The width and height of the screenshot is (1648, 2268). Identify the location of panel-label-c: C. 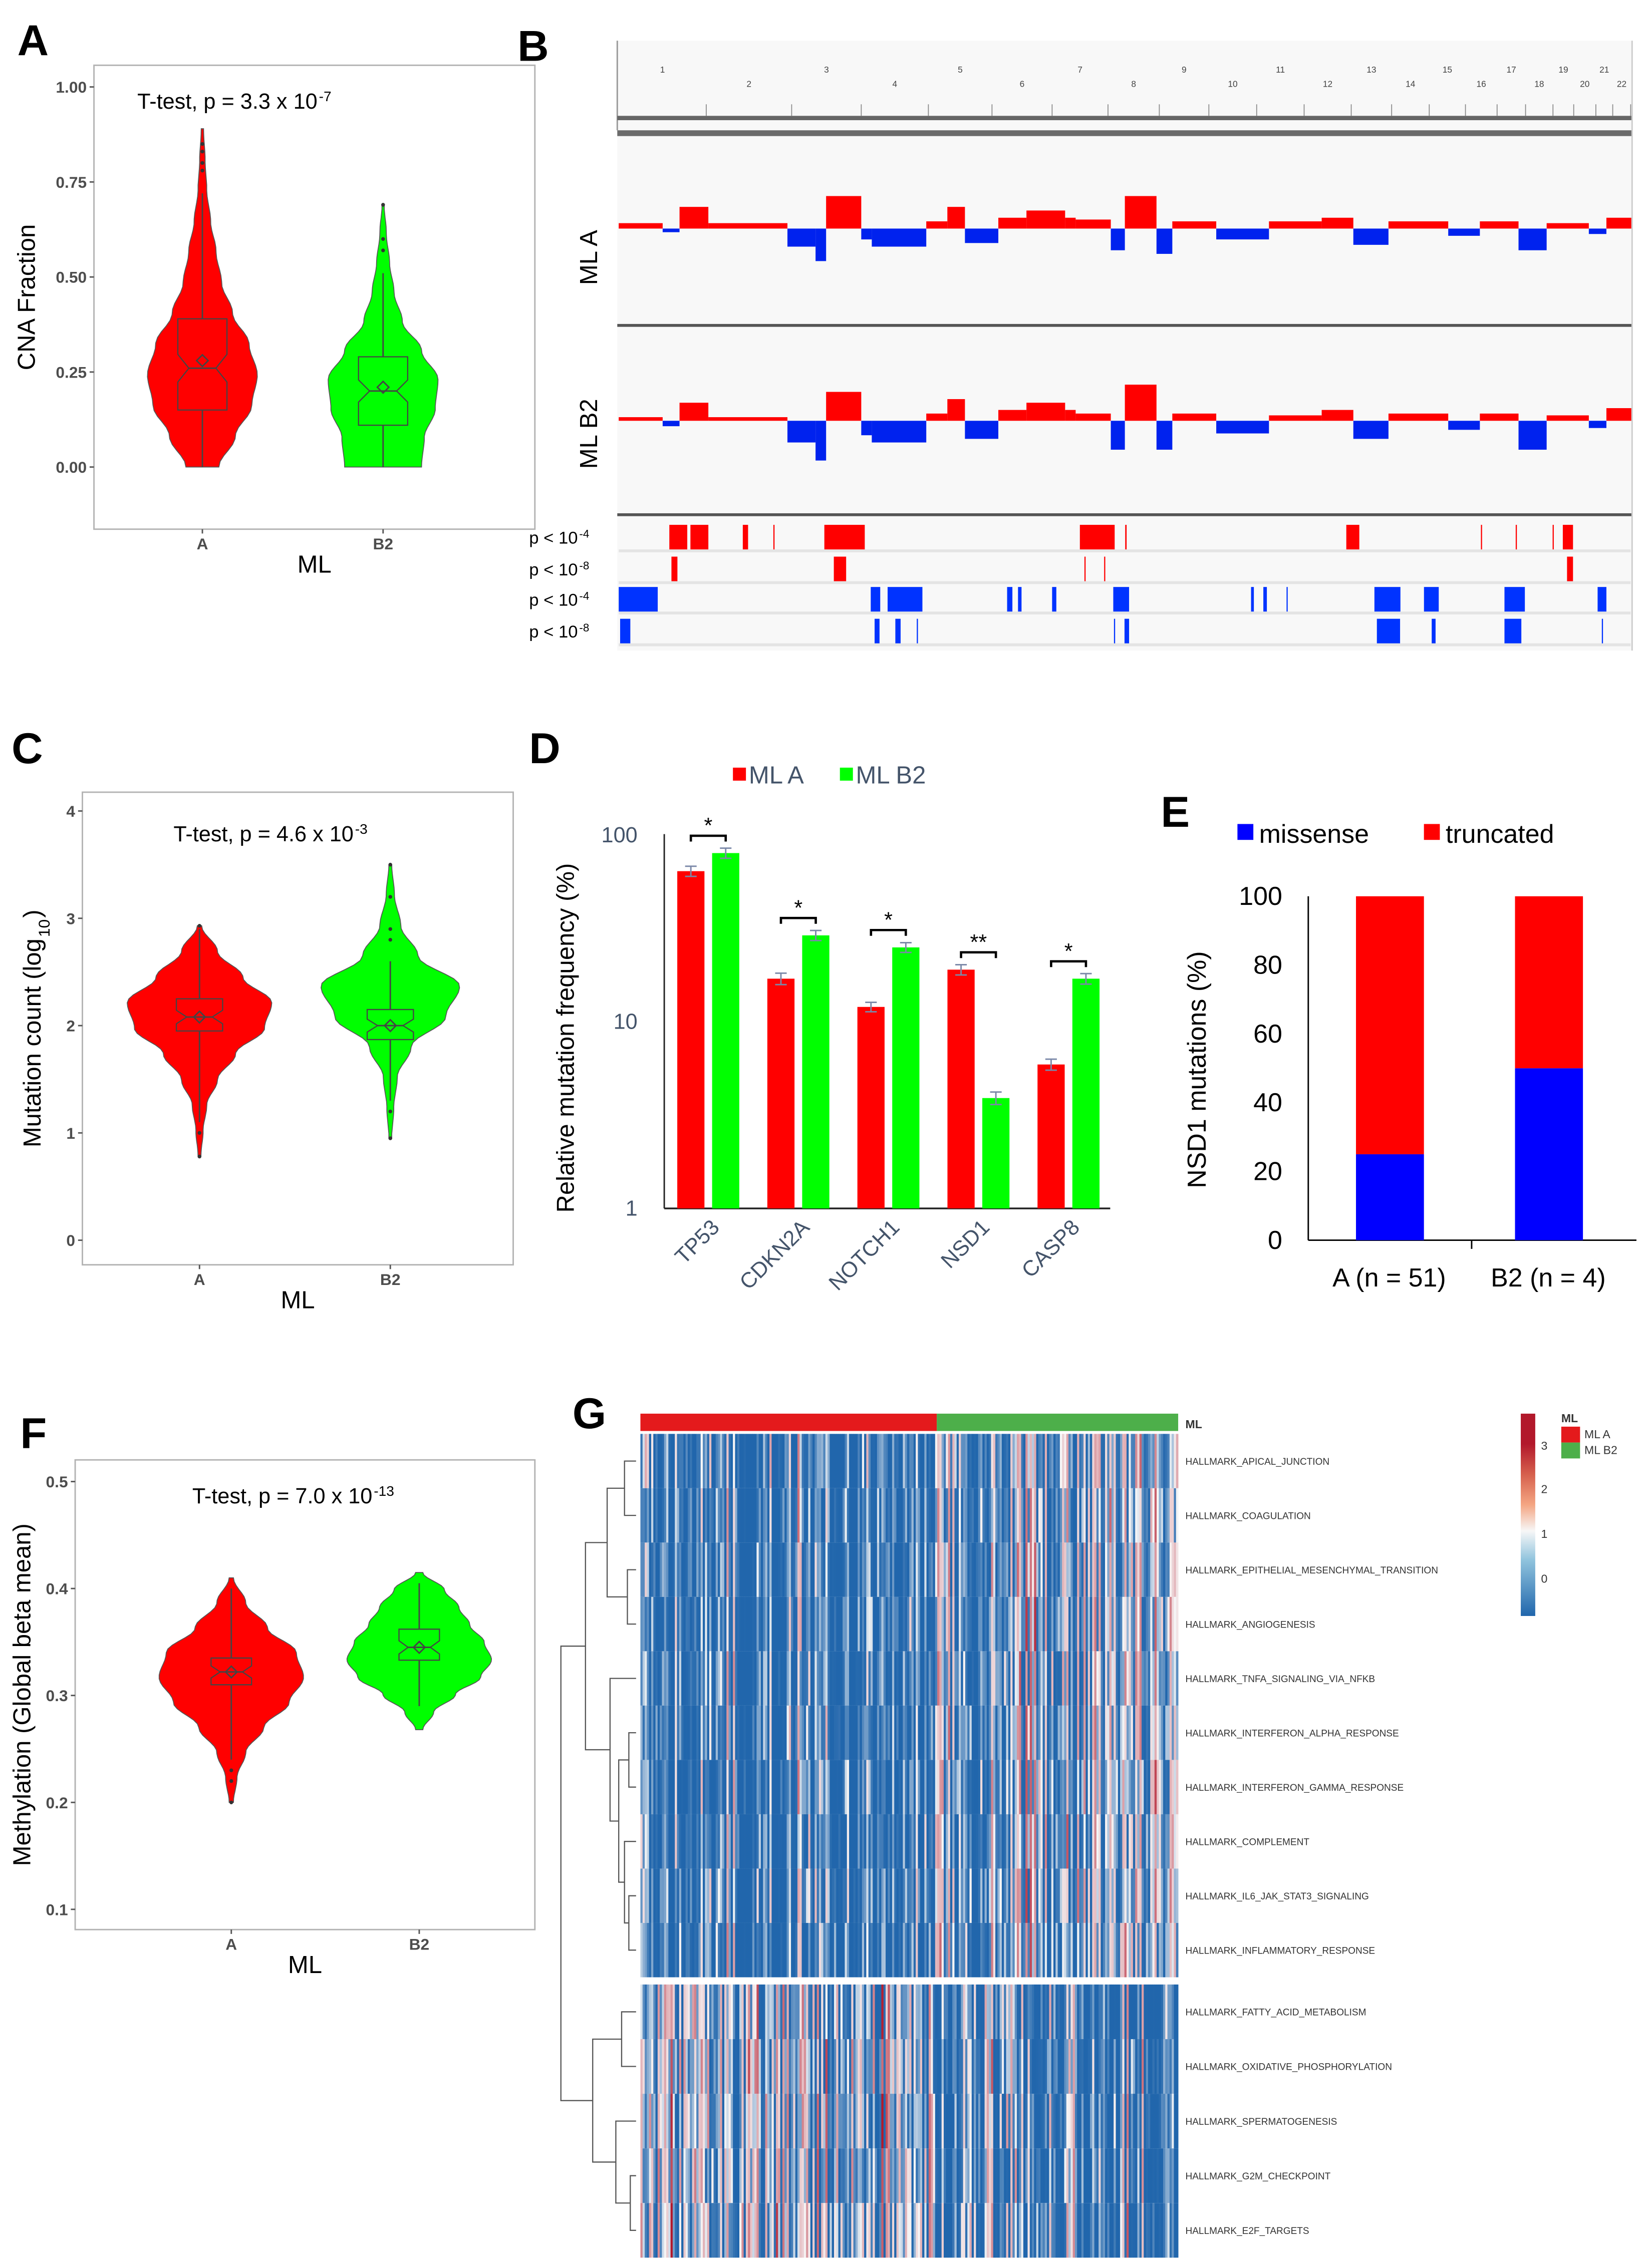
(27, 749).